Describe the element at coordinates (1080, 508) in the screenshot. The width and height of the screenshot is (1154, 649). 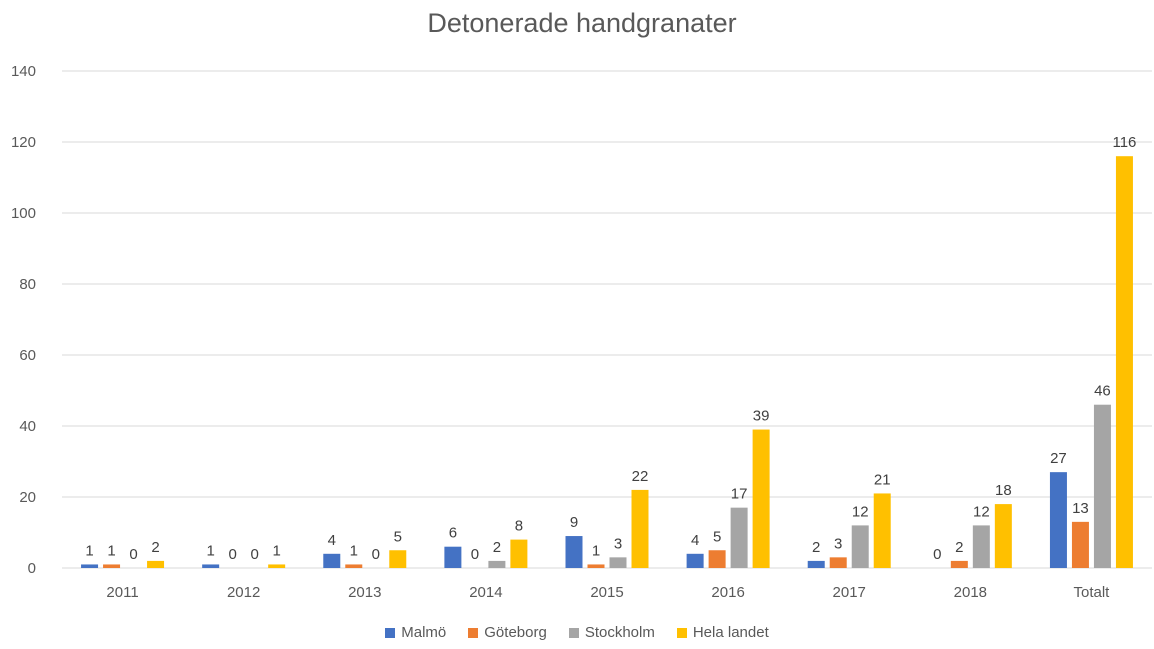
I see `data-label: 13` at that location.